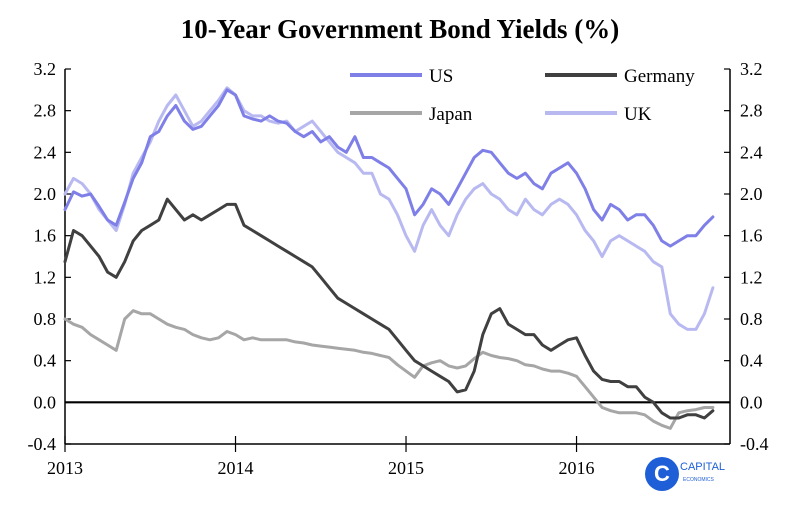  I want to click on y-tick-label-left: 2.4, so click(45, 152).